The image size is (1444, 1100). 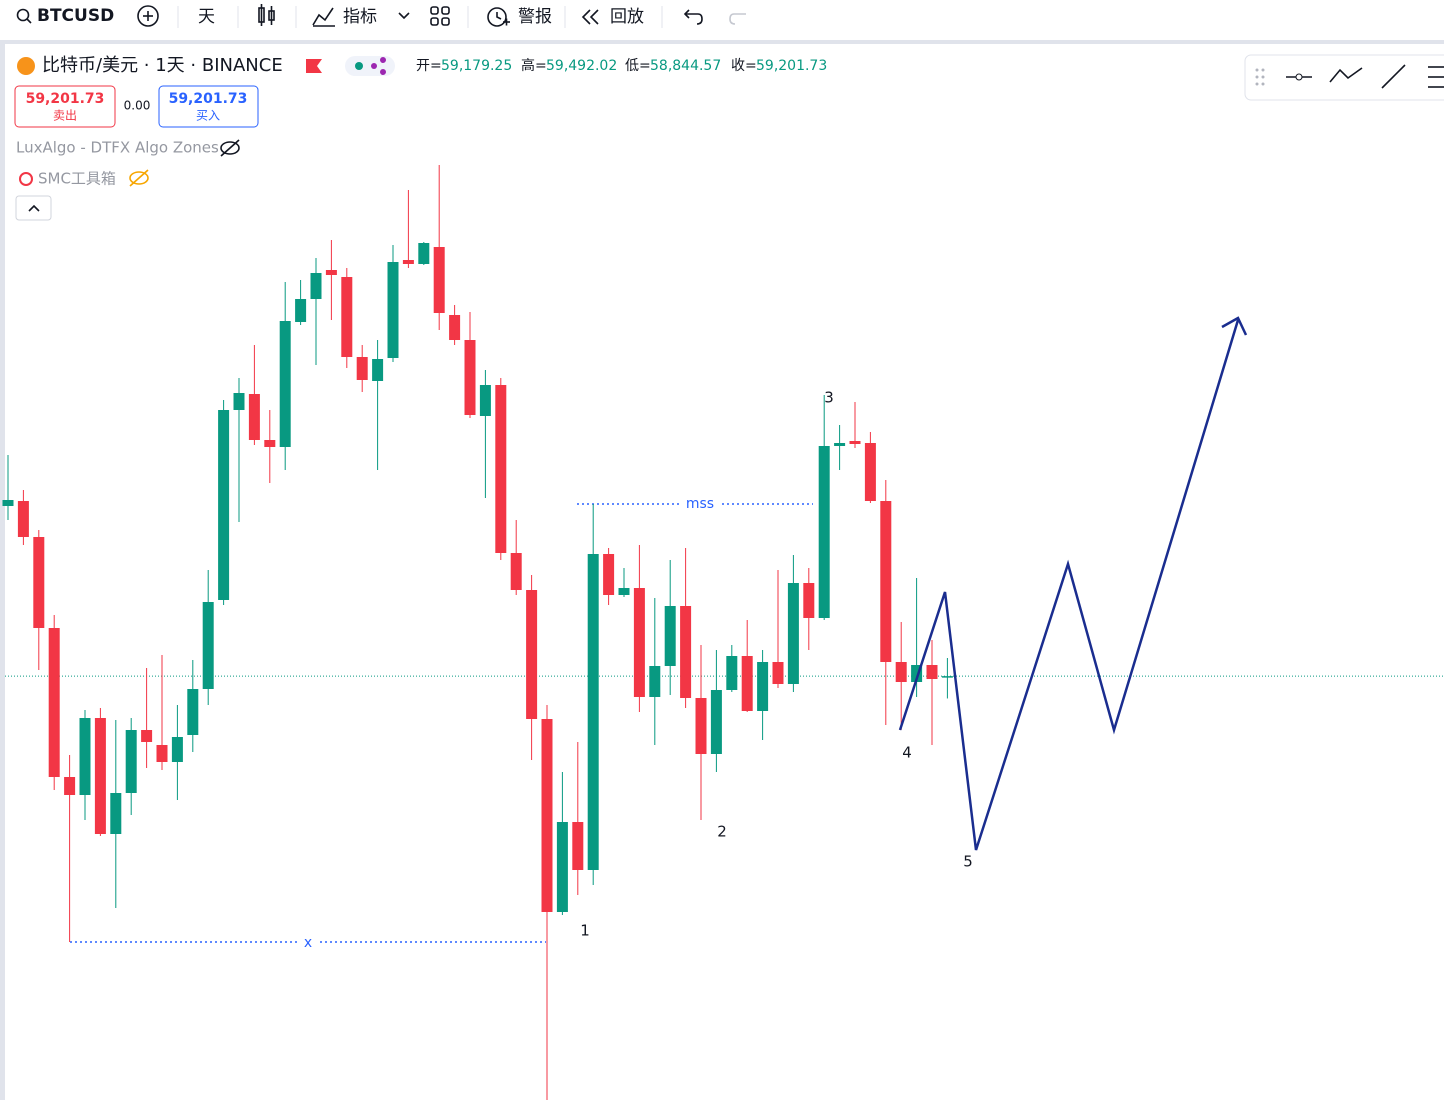 What do you see at coordinates (208, 116) in the screenshot?
I see `buy-label: 买入` at bounding box center [208, 116].